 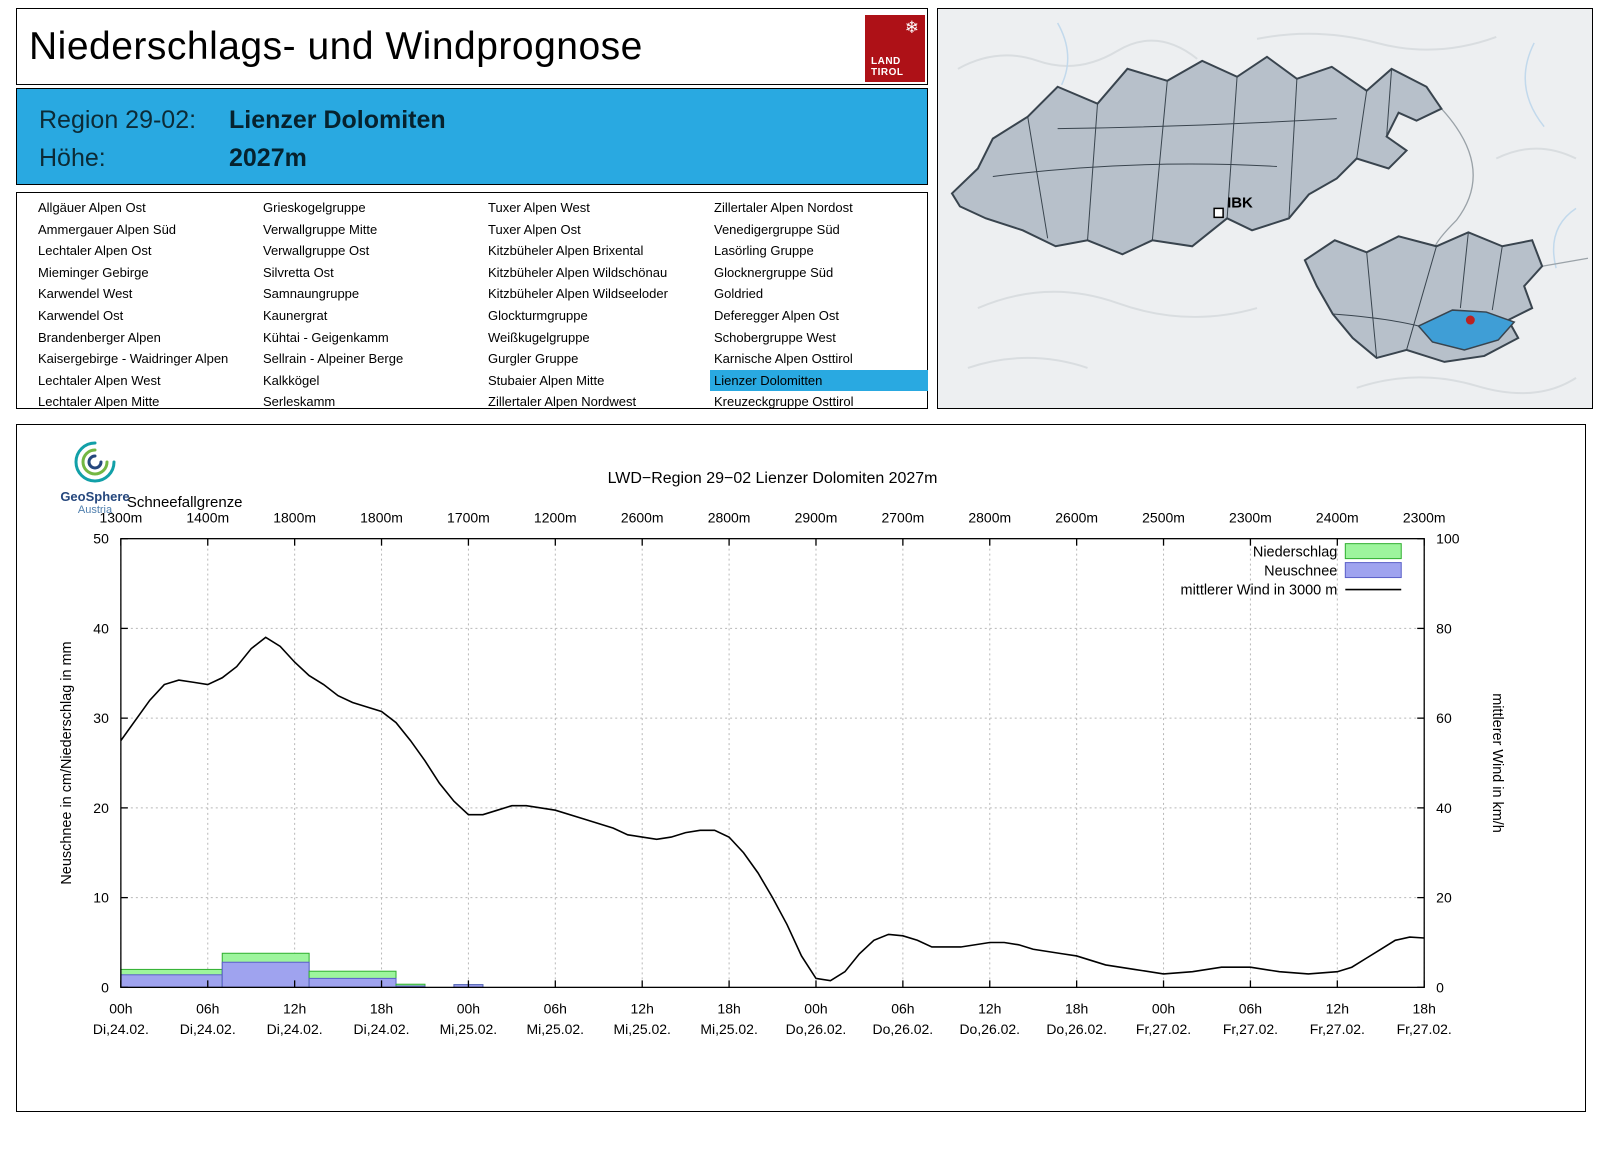 What do you see at coordinates (468, 518) in the screenshot?
I see `svg-text: 1700m` at bounding box center [468, 518].